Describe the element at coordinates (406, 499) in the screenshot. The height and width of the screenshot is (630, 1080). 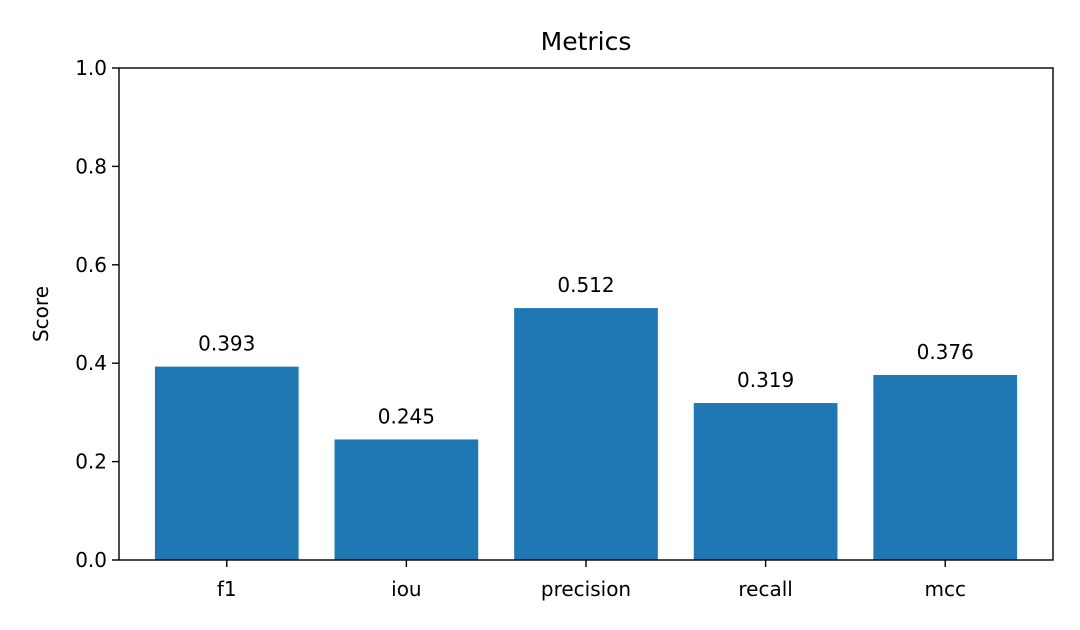
I see `bar-iou` at that location.